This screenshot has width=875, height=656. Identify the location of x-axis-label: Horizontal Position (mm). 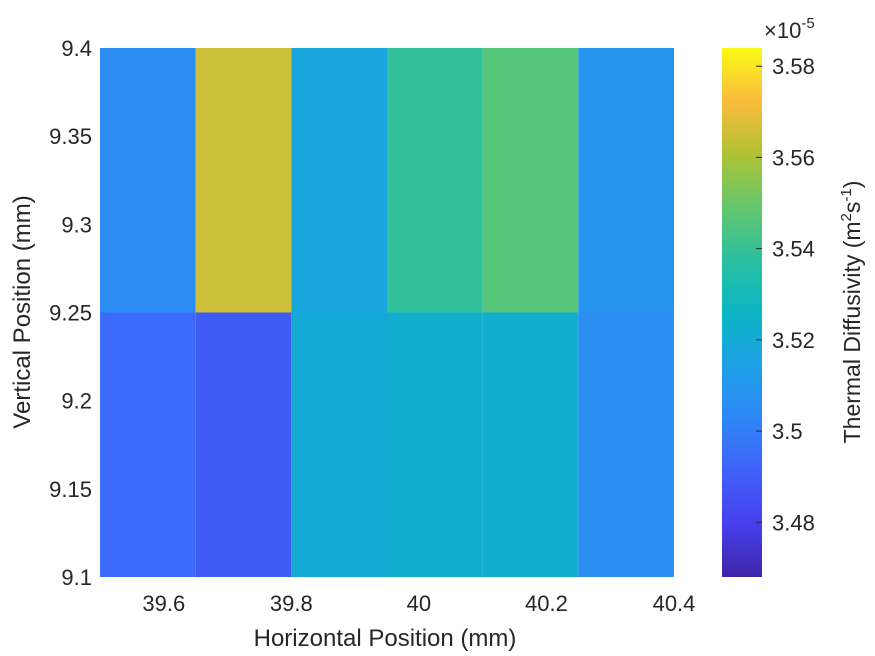
(385, 638).